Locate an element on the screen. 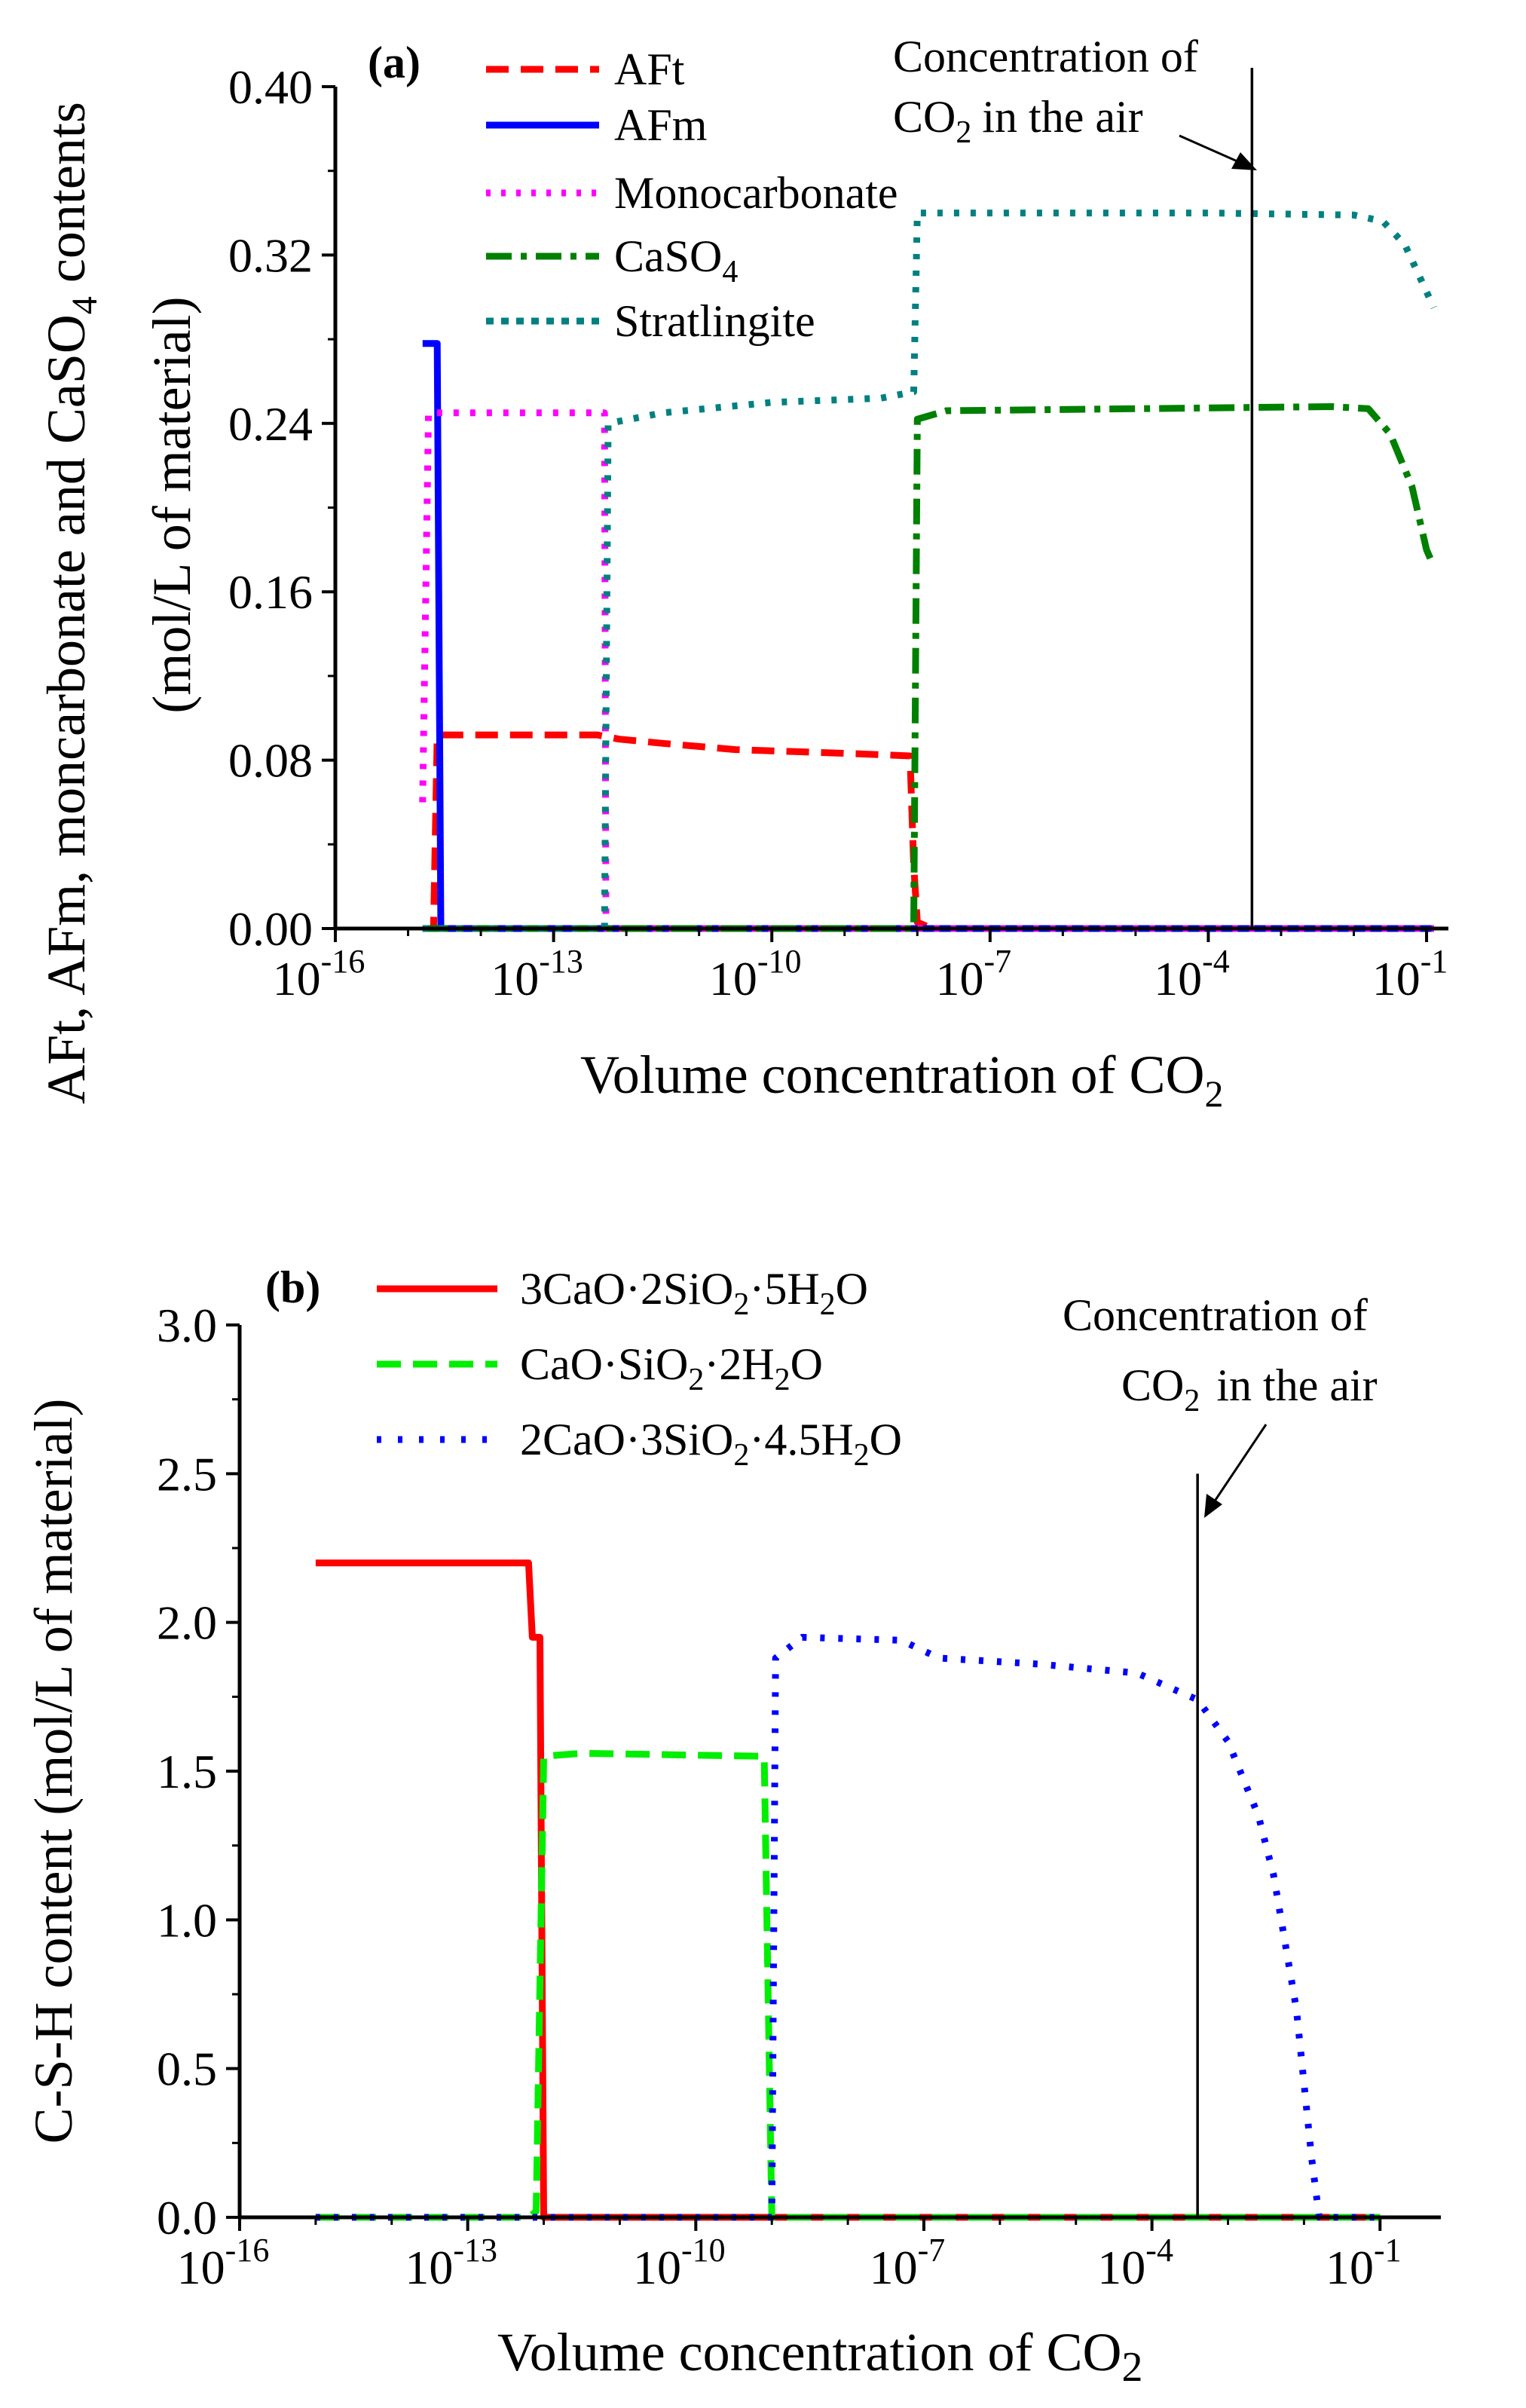  panel-a-legend: AFt AFm Monocarbonate CaSO4 Stratlingite is located at coordinates (692, 195).